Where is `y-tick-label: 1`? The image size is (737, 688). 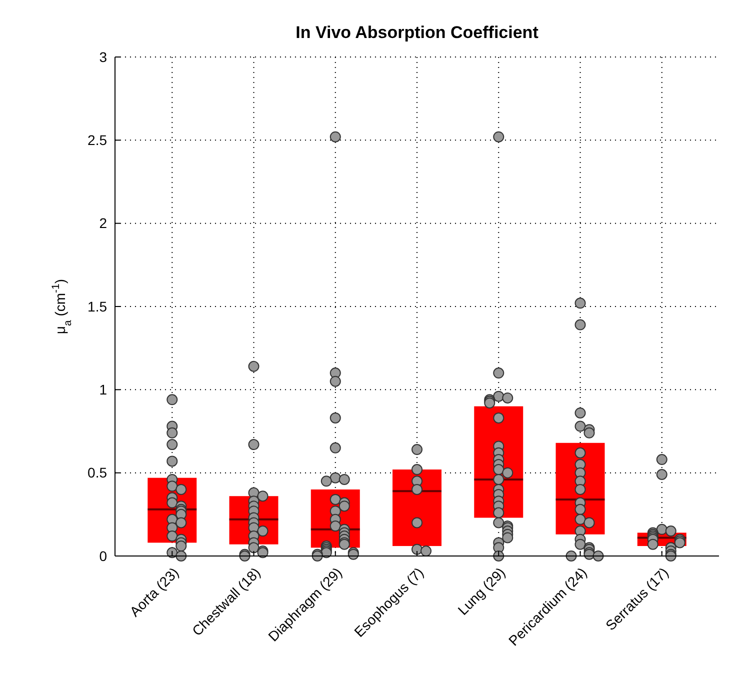 y-tick-label: 1 is located at coordinates (103, 390).